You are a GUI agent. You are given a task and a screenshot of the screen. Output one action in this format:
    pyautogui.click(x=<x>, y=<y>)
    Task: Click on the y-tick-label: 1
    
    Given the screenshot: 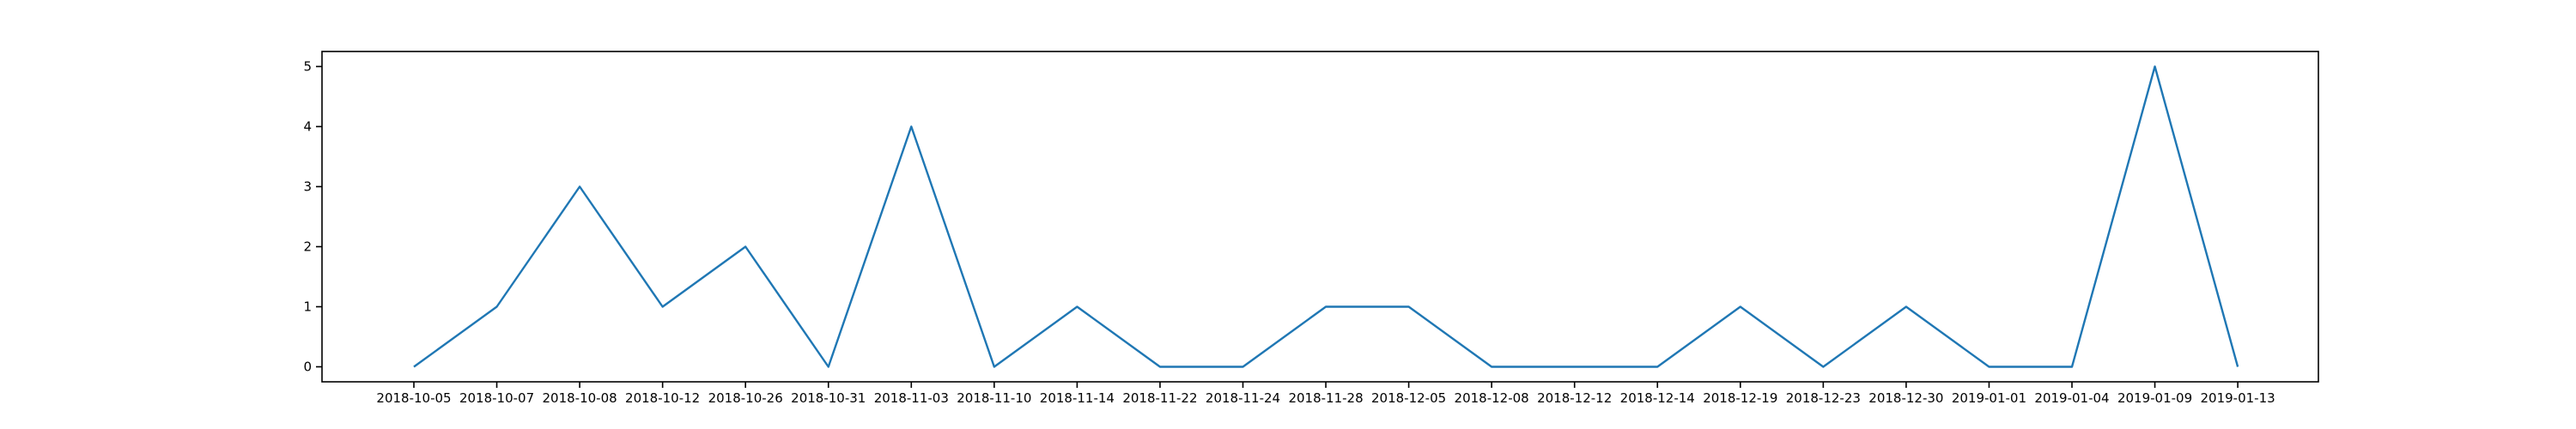 What is the action you would take?
    pyautogui.click(x=307, y=307)
    